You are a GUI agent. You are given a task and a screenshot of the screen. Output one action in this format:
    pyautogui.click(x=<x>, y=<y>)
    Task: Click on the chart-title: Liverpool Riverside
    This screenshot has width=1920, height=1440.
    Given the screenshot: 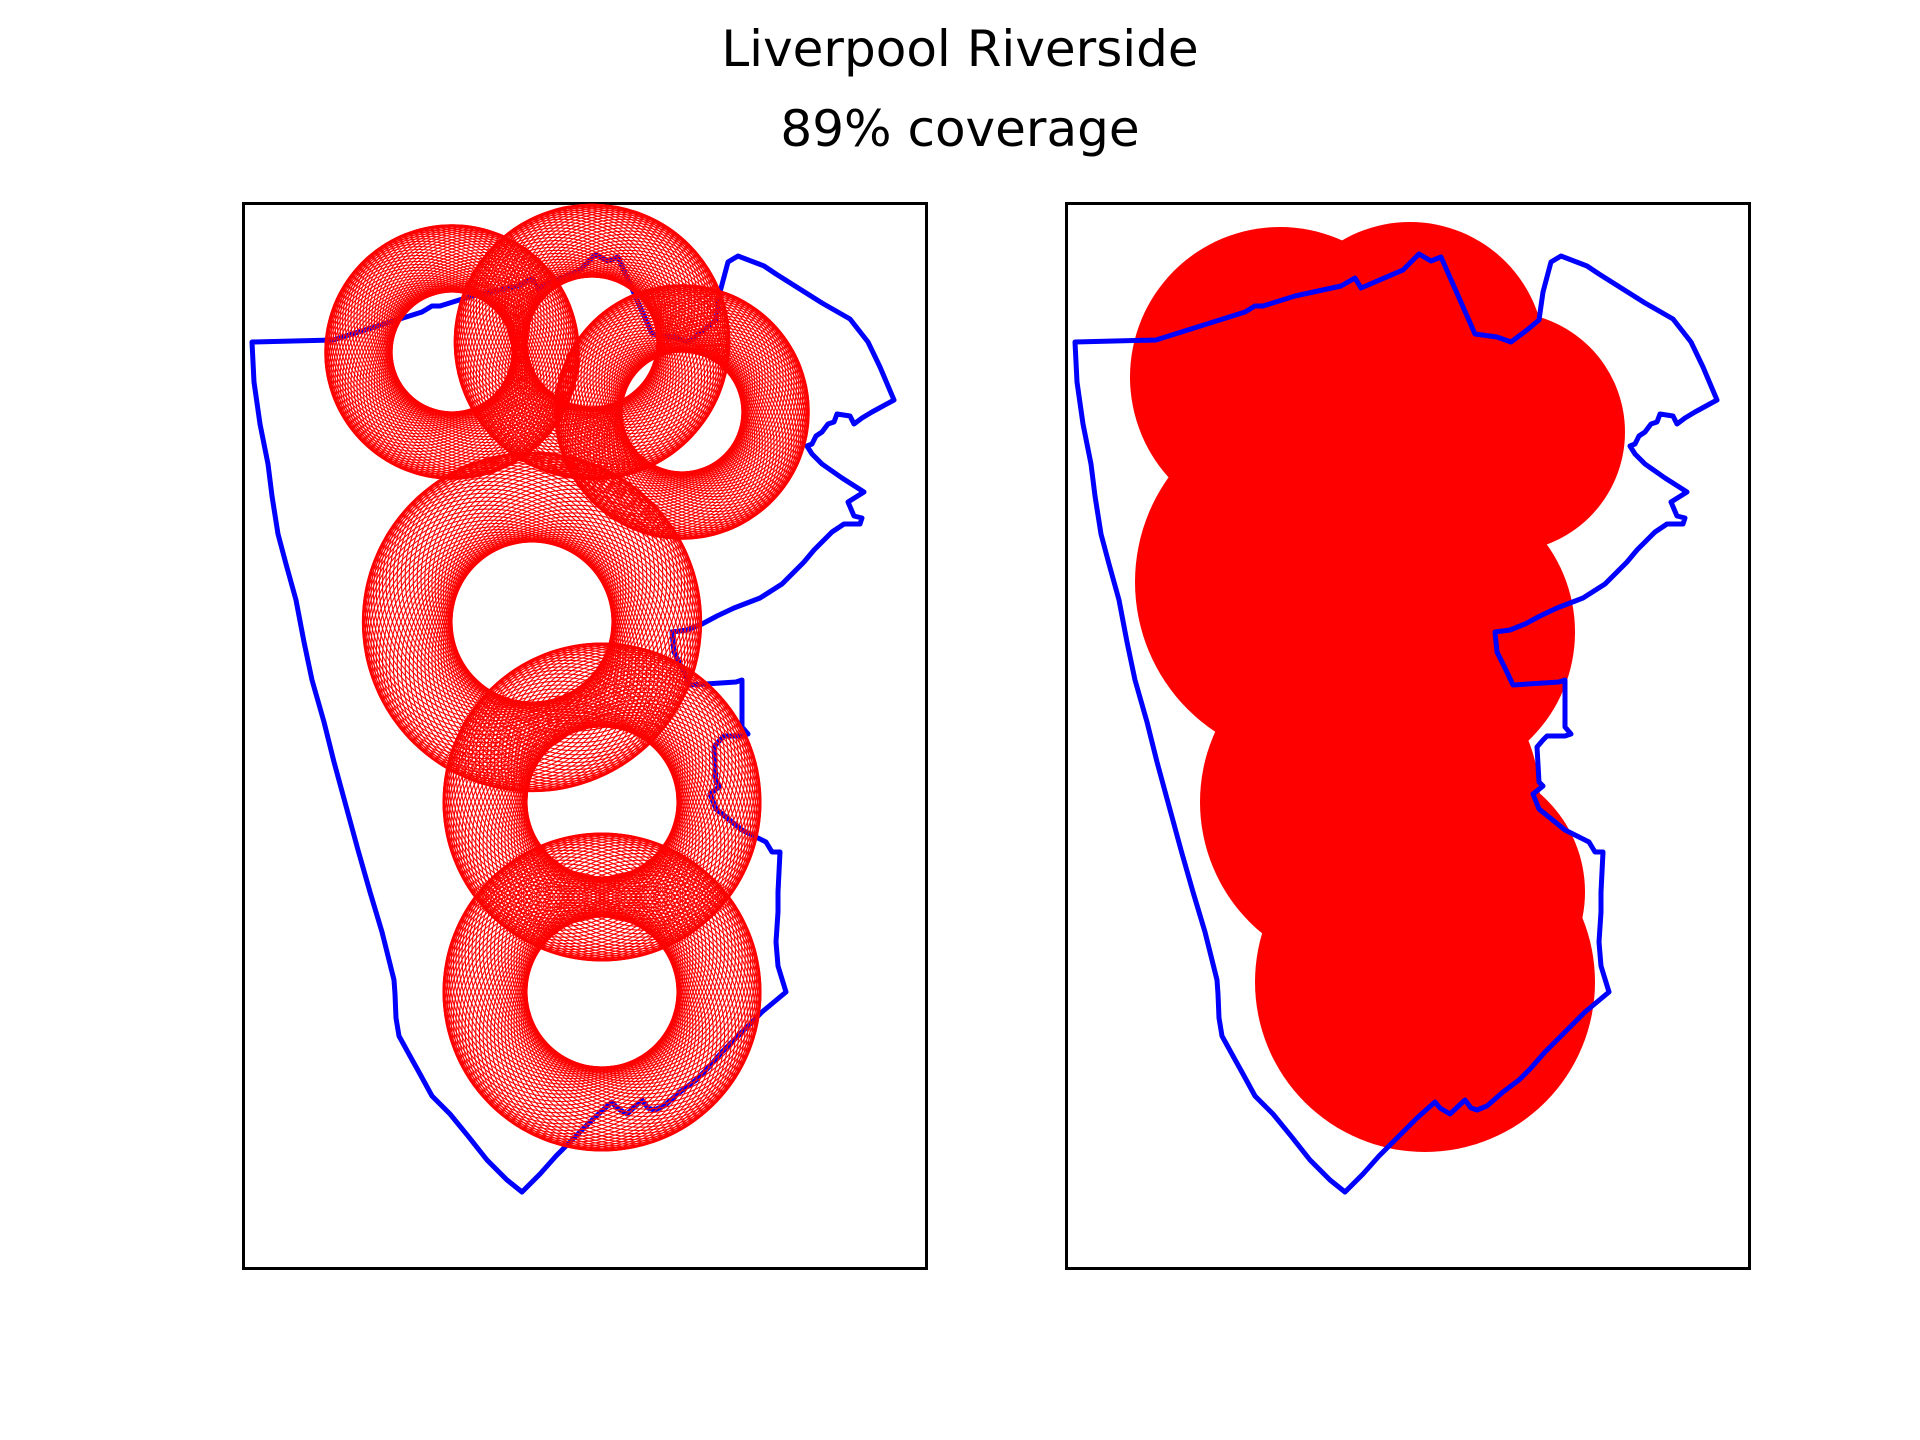 What is the action you would take?
    pyautogui.click(x=960, y=49)
    